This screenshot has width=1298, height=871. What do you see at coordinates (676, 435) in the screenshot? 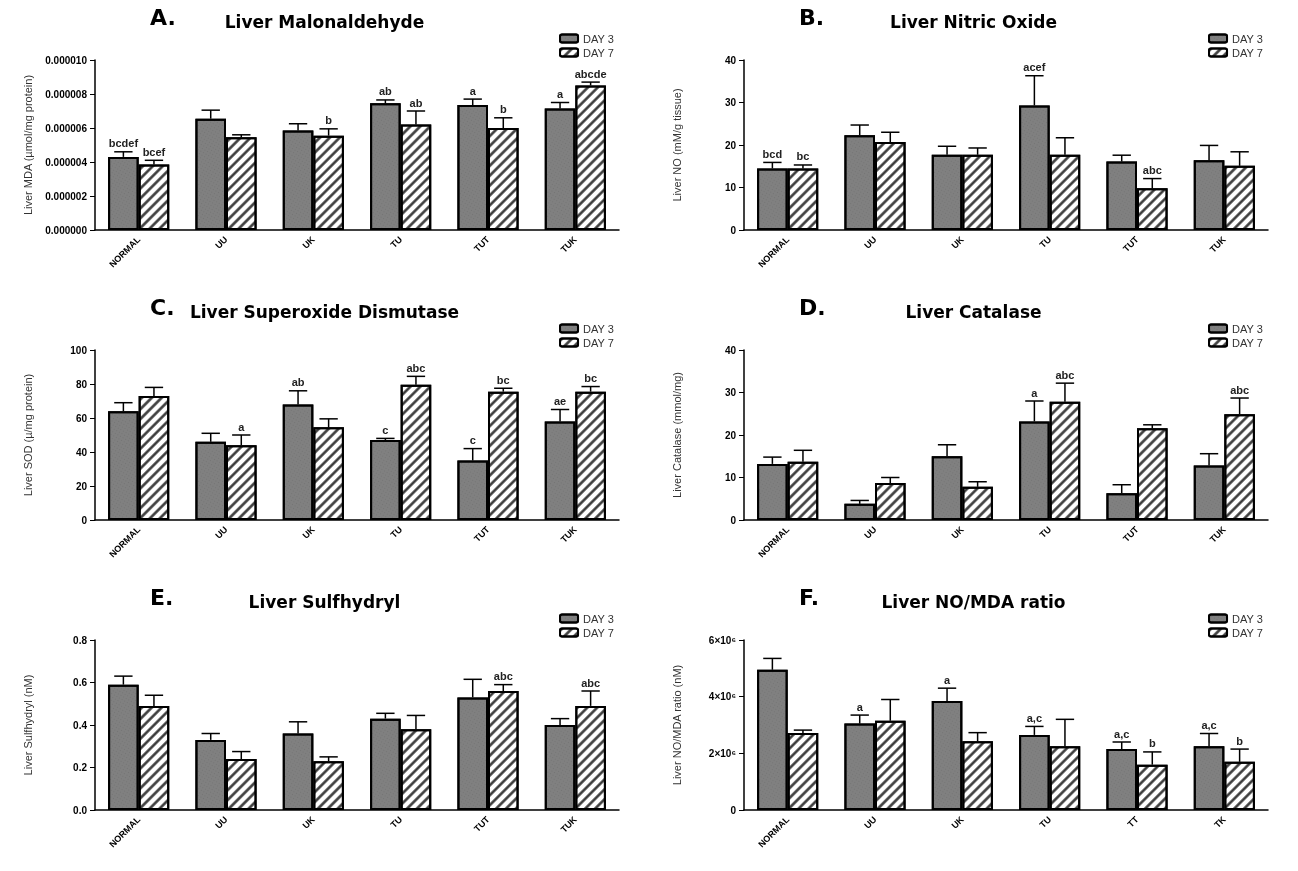
I see `y-axis-title: Liver Catalase (mmol/mg)` at bounding box center [676, 435].